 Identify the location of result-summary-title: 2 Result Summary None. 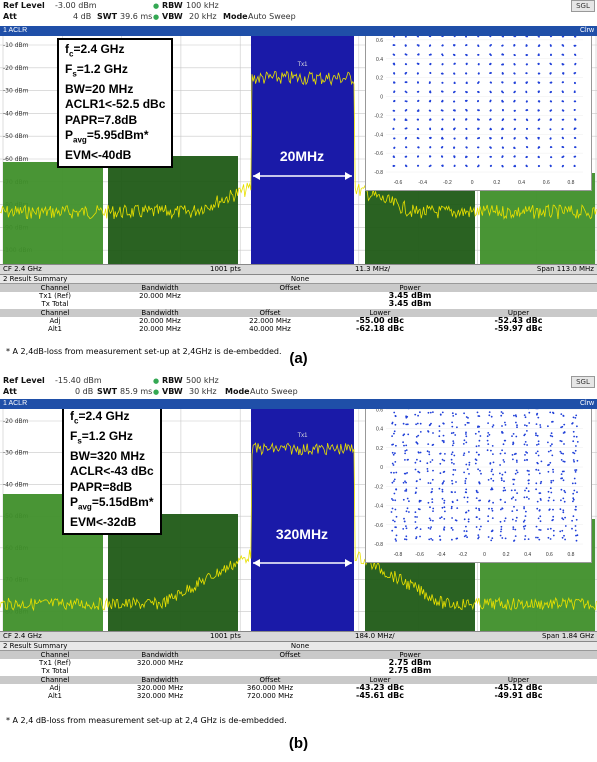
(298, 279).